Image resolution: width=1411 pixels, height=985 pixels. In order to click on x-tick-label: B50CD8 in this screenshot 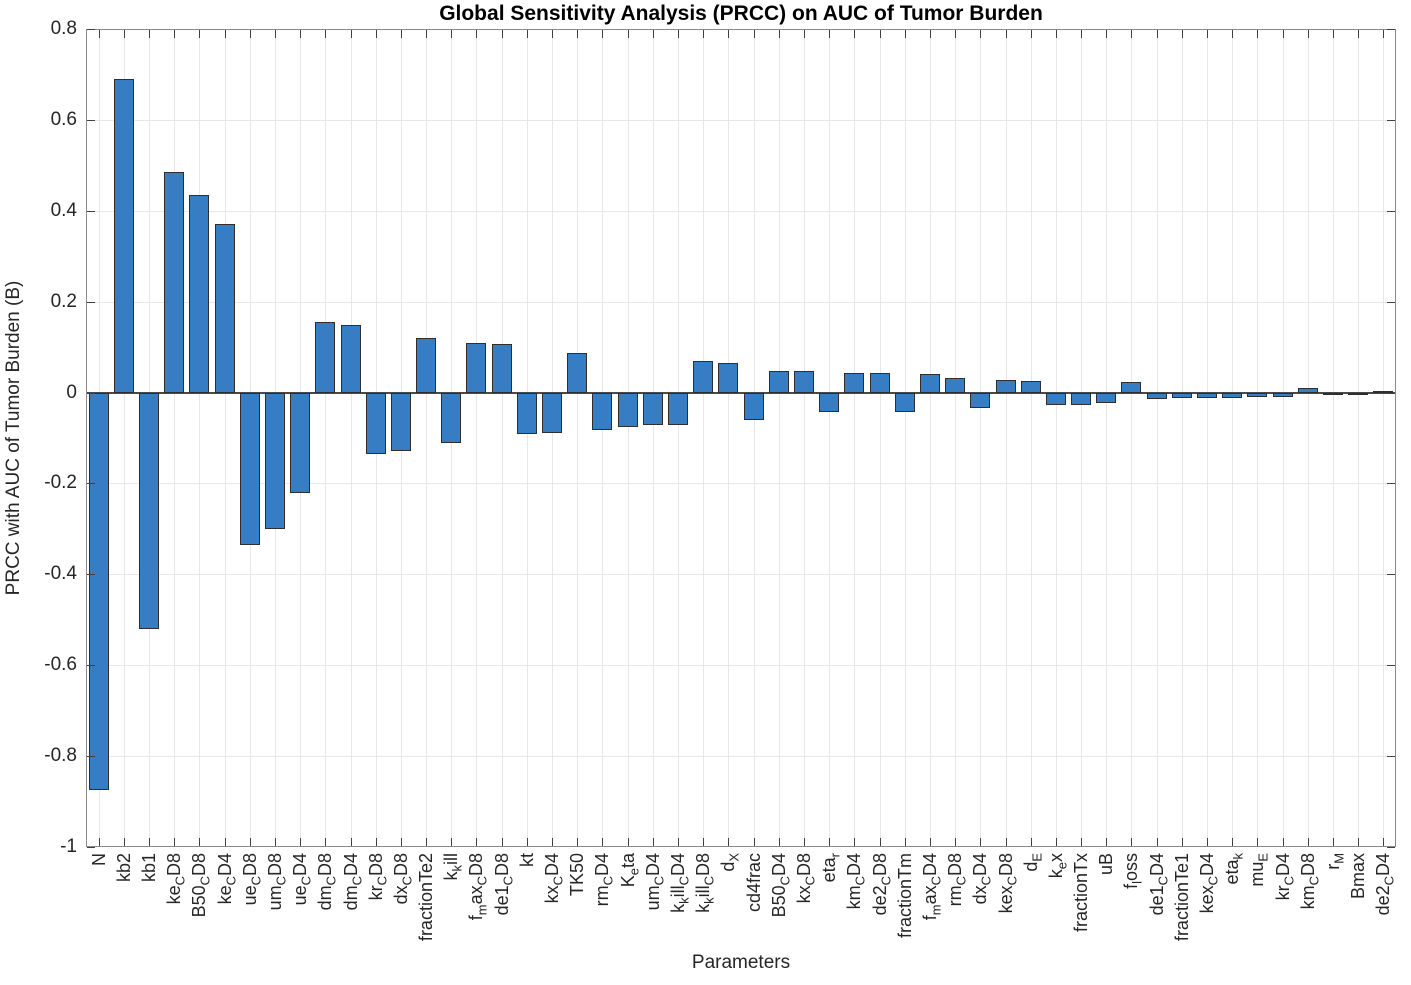, I will do `click(201, 885)`.